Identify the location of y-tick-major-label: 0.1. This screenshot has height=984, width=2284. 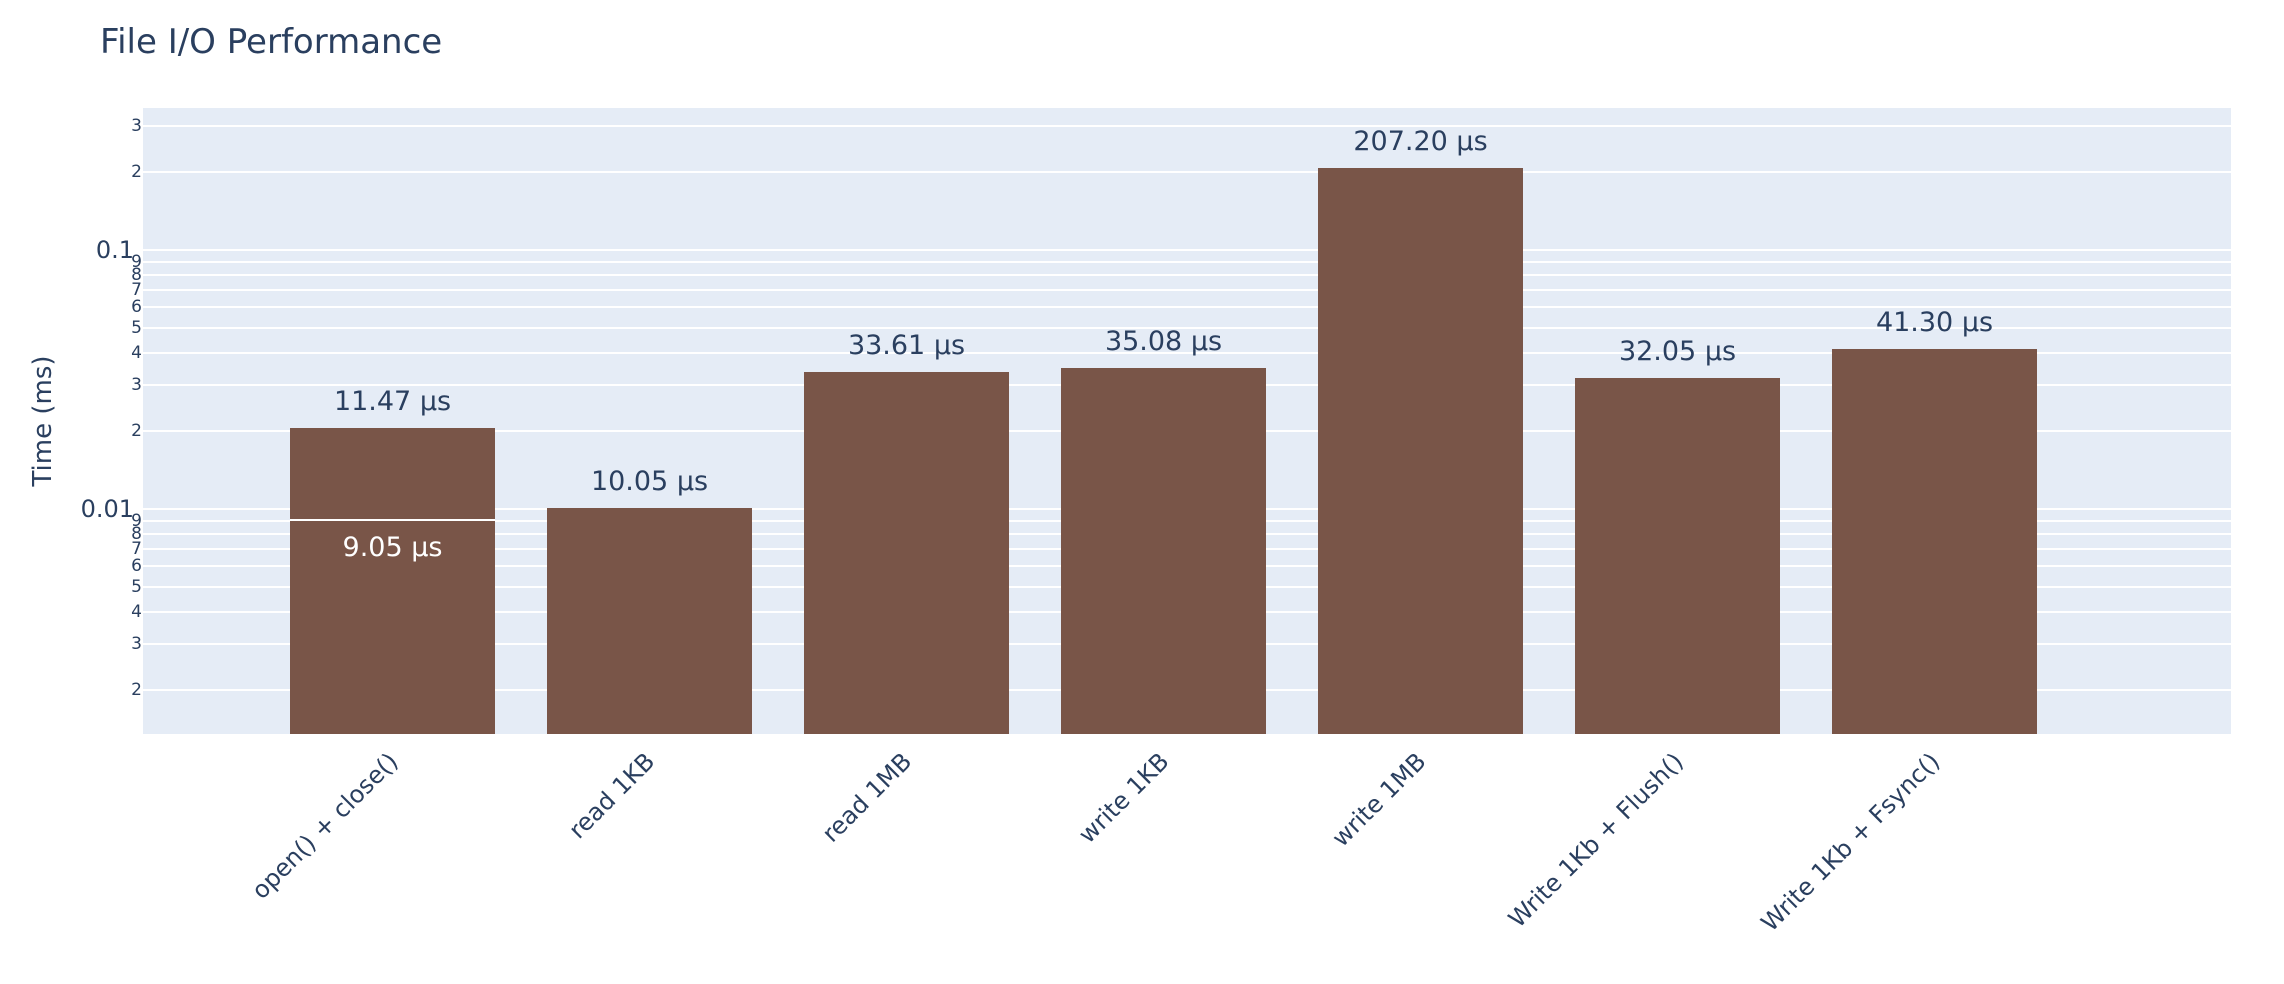
(114, 249).